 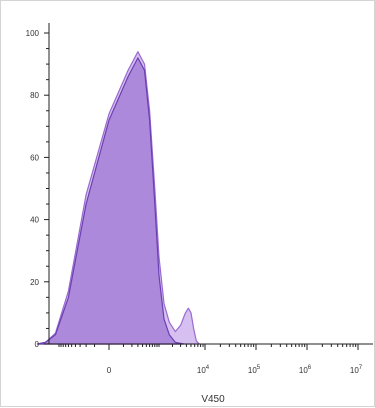 I want to click on x-tick-exponent: 6, so click(x=310, y=368).